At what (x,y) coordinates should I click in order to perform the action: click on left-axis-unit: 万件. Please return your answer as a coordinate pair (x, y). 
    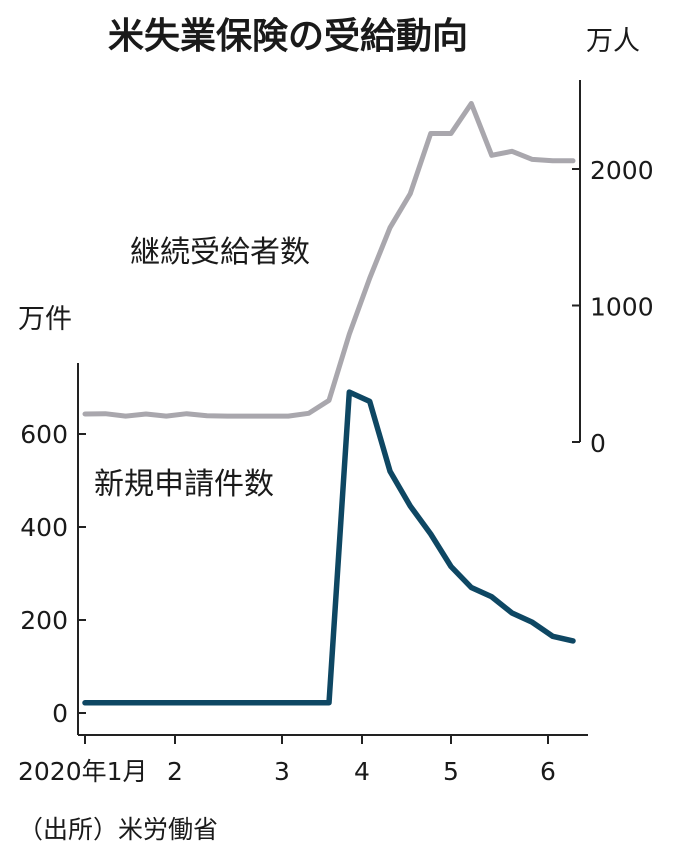
    Looking at the image, I should click on (45, 319).